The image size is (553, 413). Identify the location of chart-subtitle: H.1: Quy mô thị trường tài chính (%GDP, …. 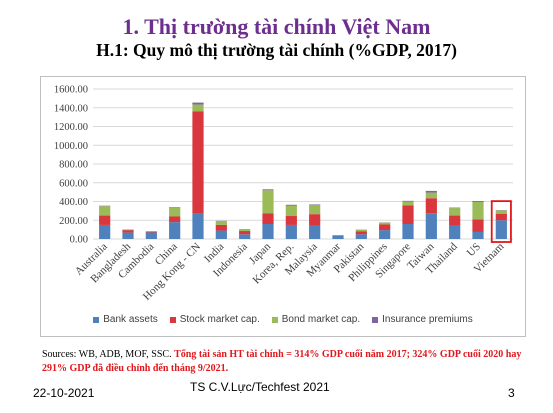
(276, 50).